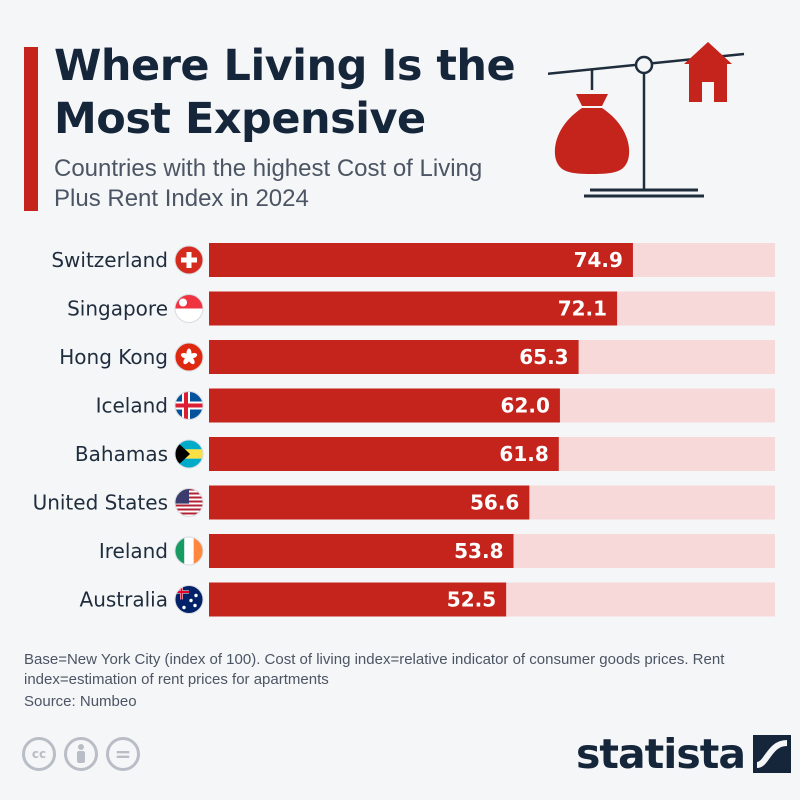 The height and width of the screenshot is (800, 800). What do you see at coordinates (494, 503) in the screenshot?
I see `bar-value-label: 56.6` at bounding box center [494, 503].